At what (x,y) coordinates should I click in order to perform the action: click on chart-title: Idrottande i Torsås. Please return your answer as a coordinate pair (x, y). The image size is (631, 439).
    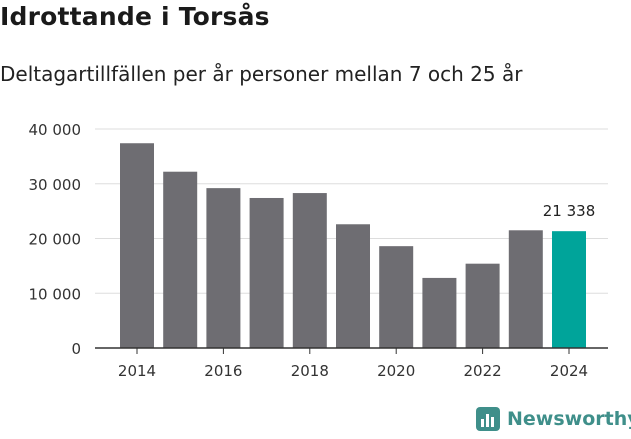
    Looking at the image, I should click on (135, 16).